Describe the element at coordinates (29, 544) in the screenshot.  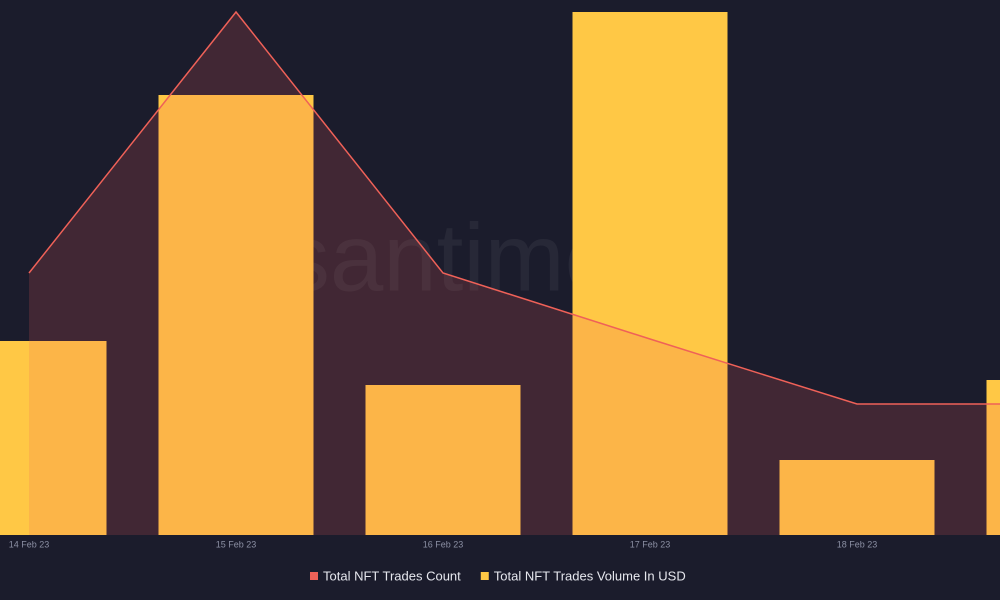
I see `x-tick-label: 14 Feb 23` at that location.